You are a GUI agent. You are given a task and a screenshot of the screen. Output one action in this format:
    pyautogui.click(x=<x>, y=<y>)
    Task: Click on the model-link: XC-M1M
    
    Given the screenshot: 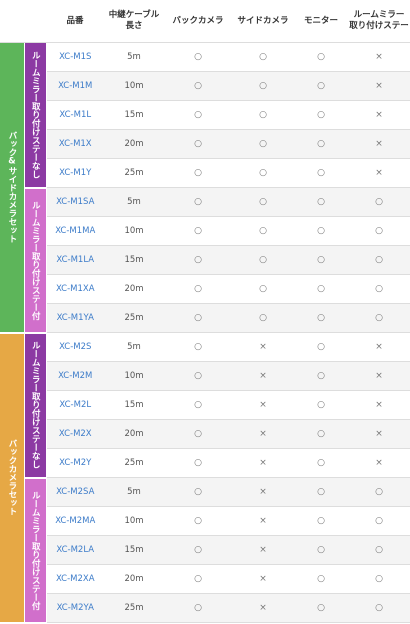 What is the action you would take?
    pyautogui.click(x=75, y=86)
    